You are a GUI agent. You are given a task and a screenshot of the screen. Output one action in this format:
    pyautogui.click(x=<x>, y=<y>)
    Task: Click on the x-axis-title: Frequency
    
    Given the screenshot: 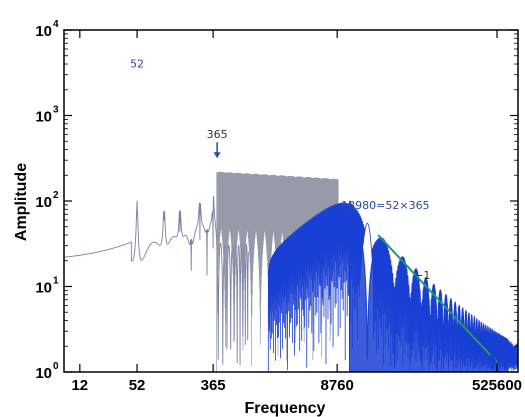 What is the action you would take?
    pyautogui.click(x=285, y=408)
    